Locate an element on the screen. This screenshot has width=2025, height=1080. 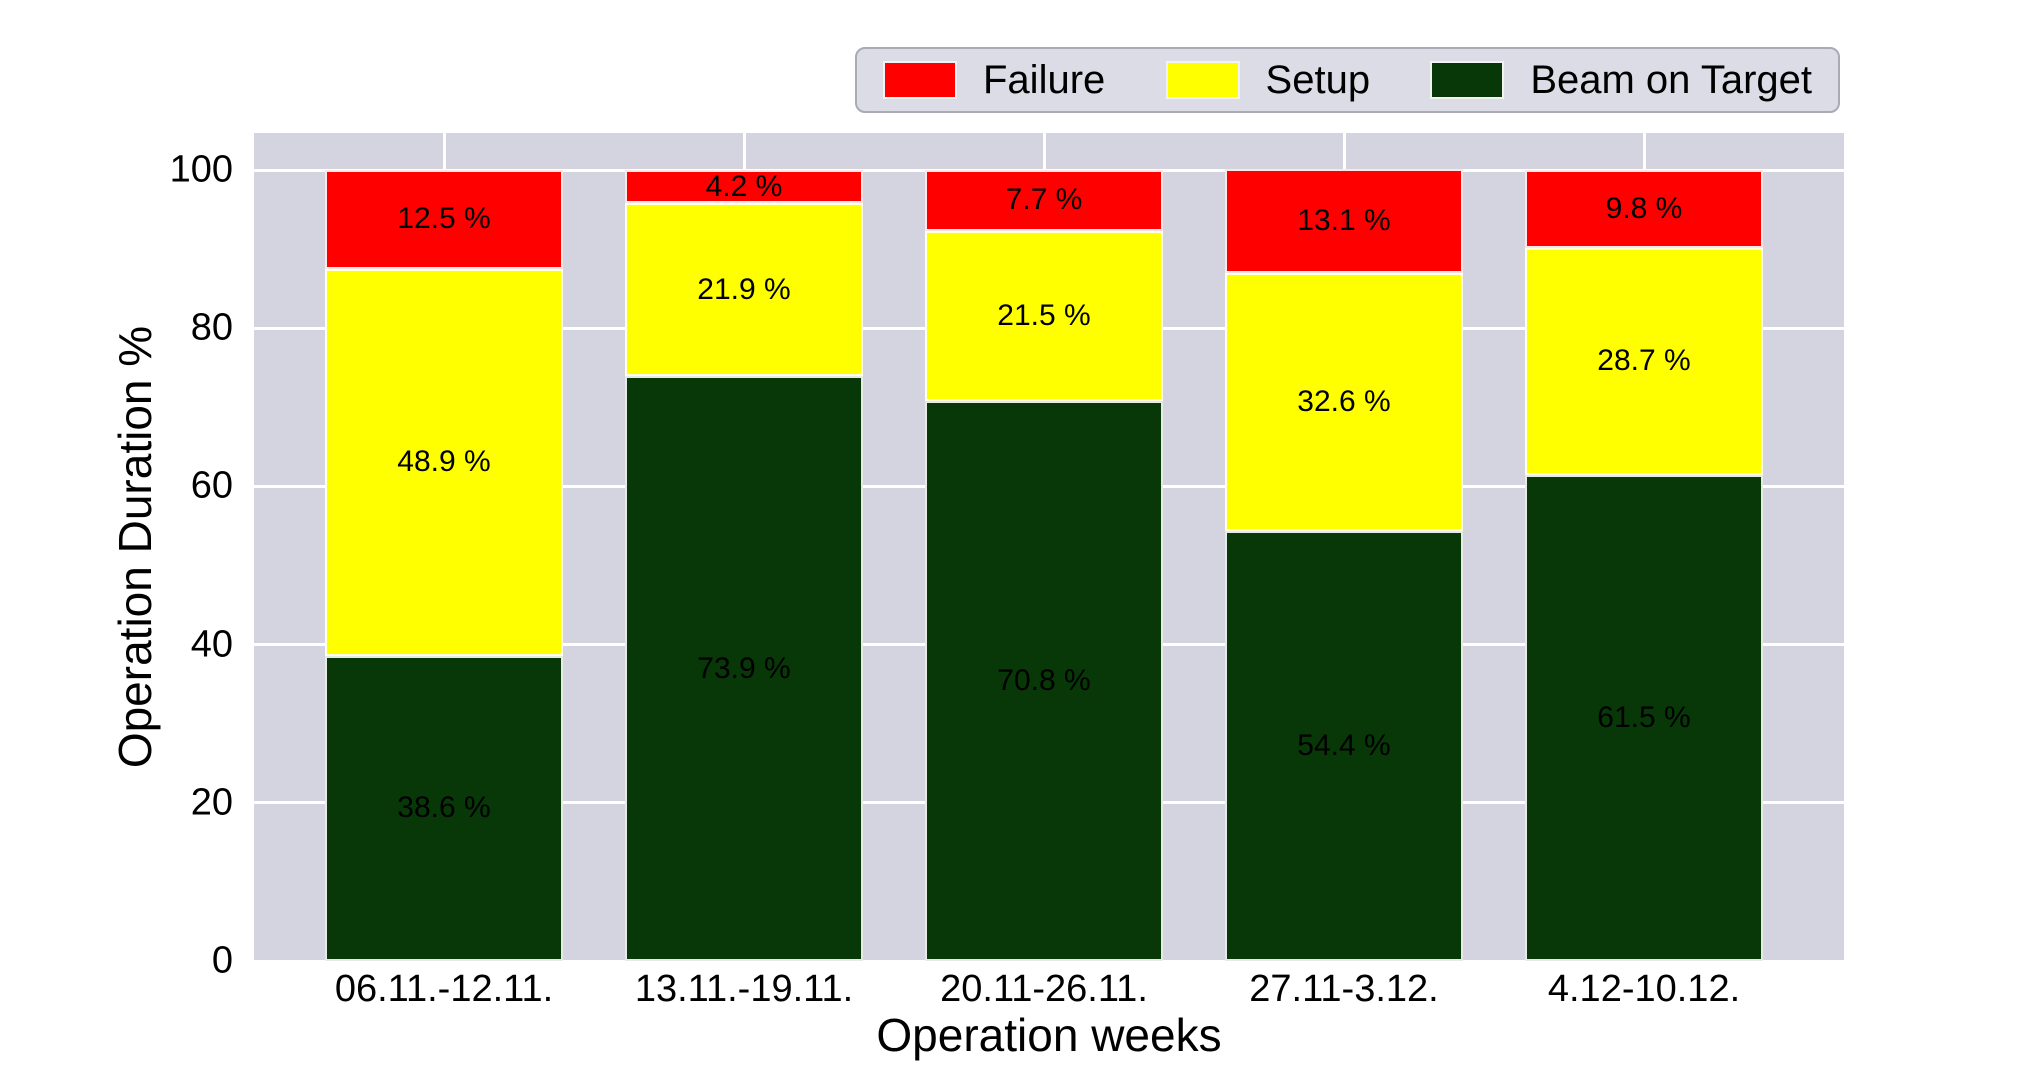
bar-segment-label: 48.9 % is located at coordinates (444, 462).